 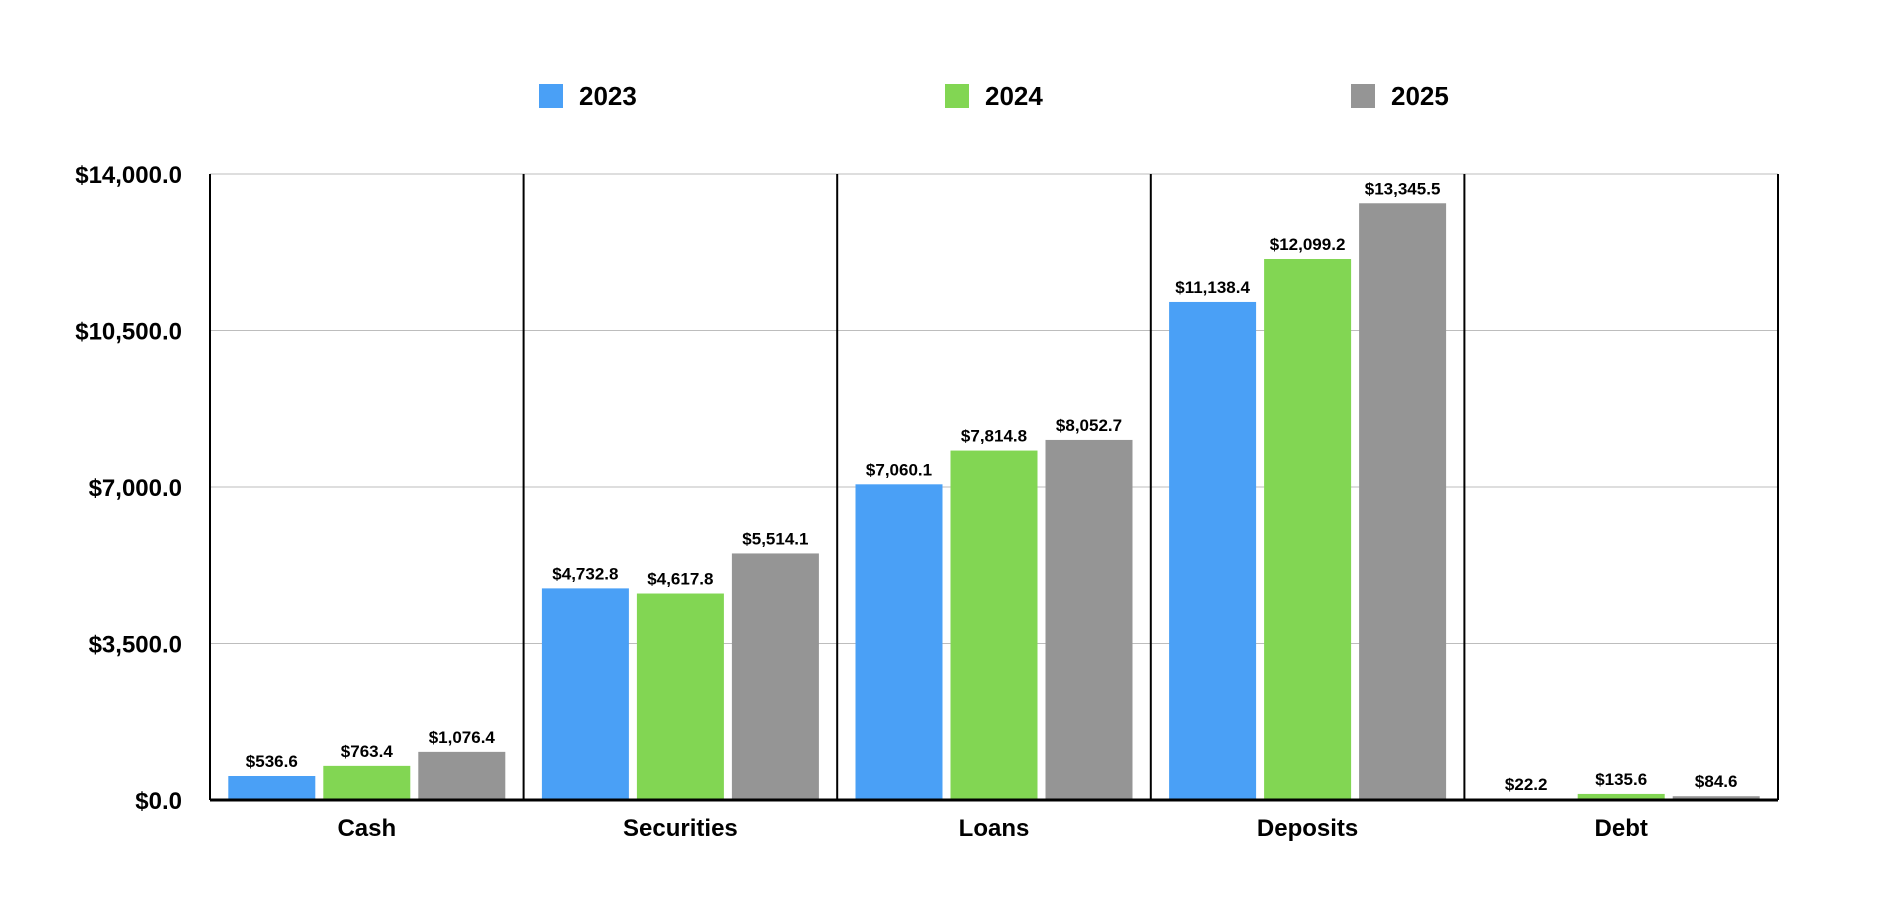 I want to click on data-label: $84.6, so click(x=1716, y=781).